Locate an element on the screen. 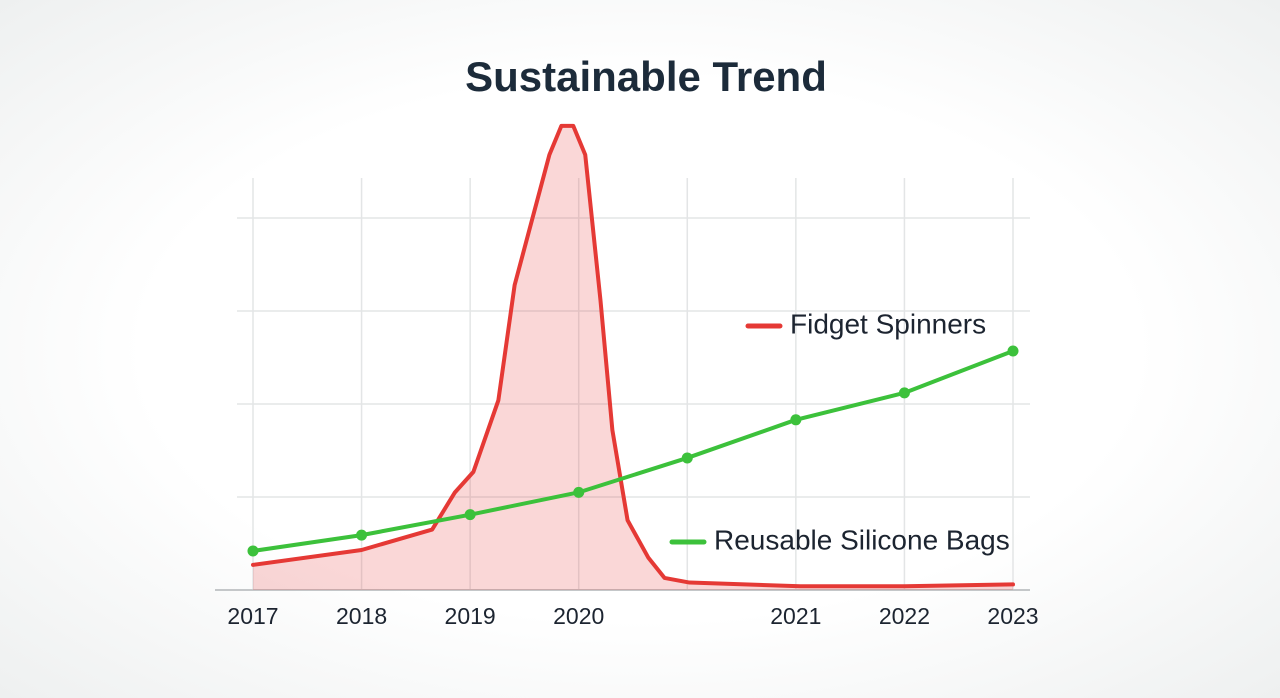 The width and height of the screenshot is (1280, 698). x-tick-label: 2017 is located at coordinates (252, 616).